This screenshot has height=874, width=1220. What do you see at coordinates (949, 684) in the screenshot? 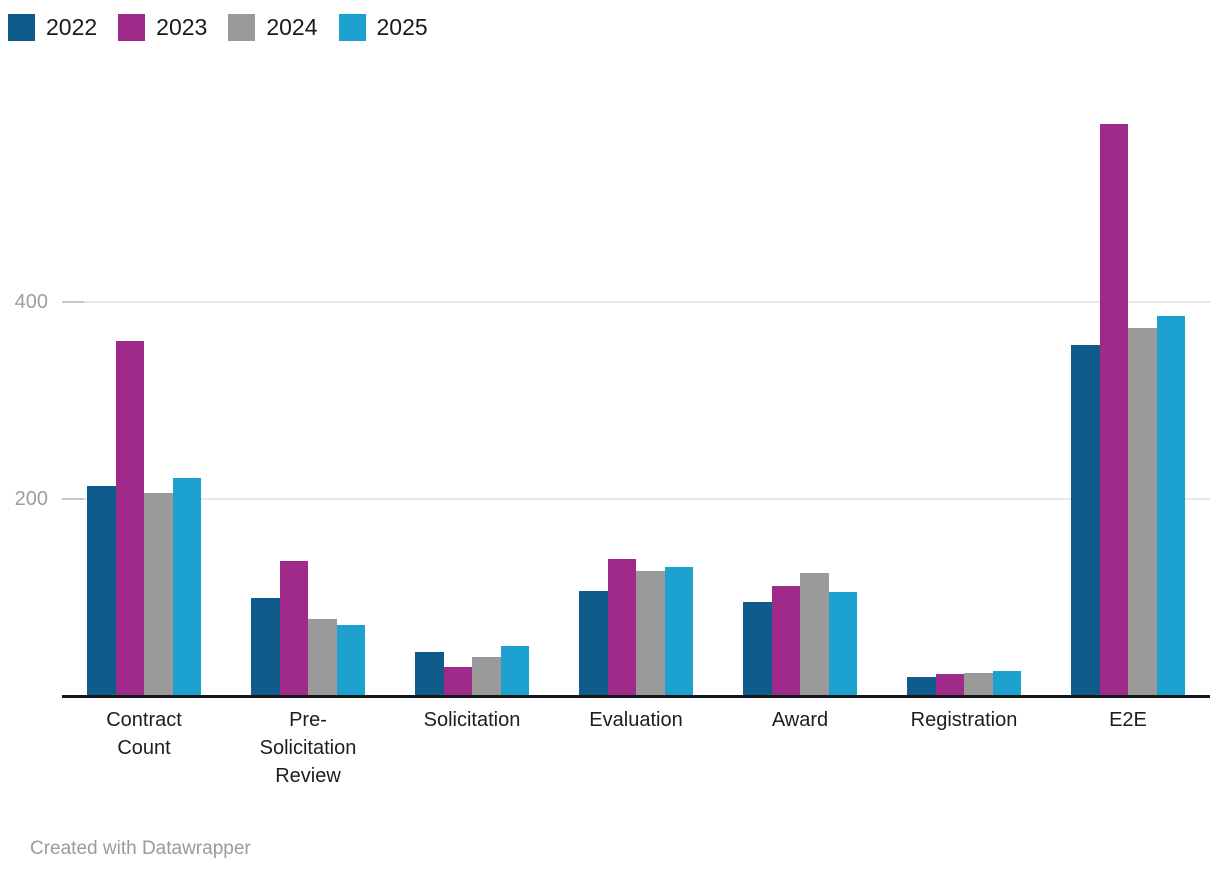
I see `bar-2023-registration` at bounding box center [949, 684].